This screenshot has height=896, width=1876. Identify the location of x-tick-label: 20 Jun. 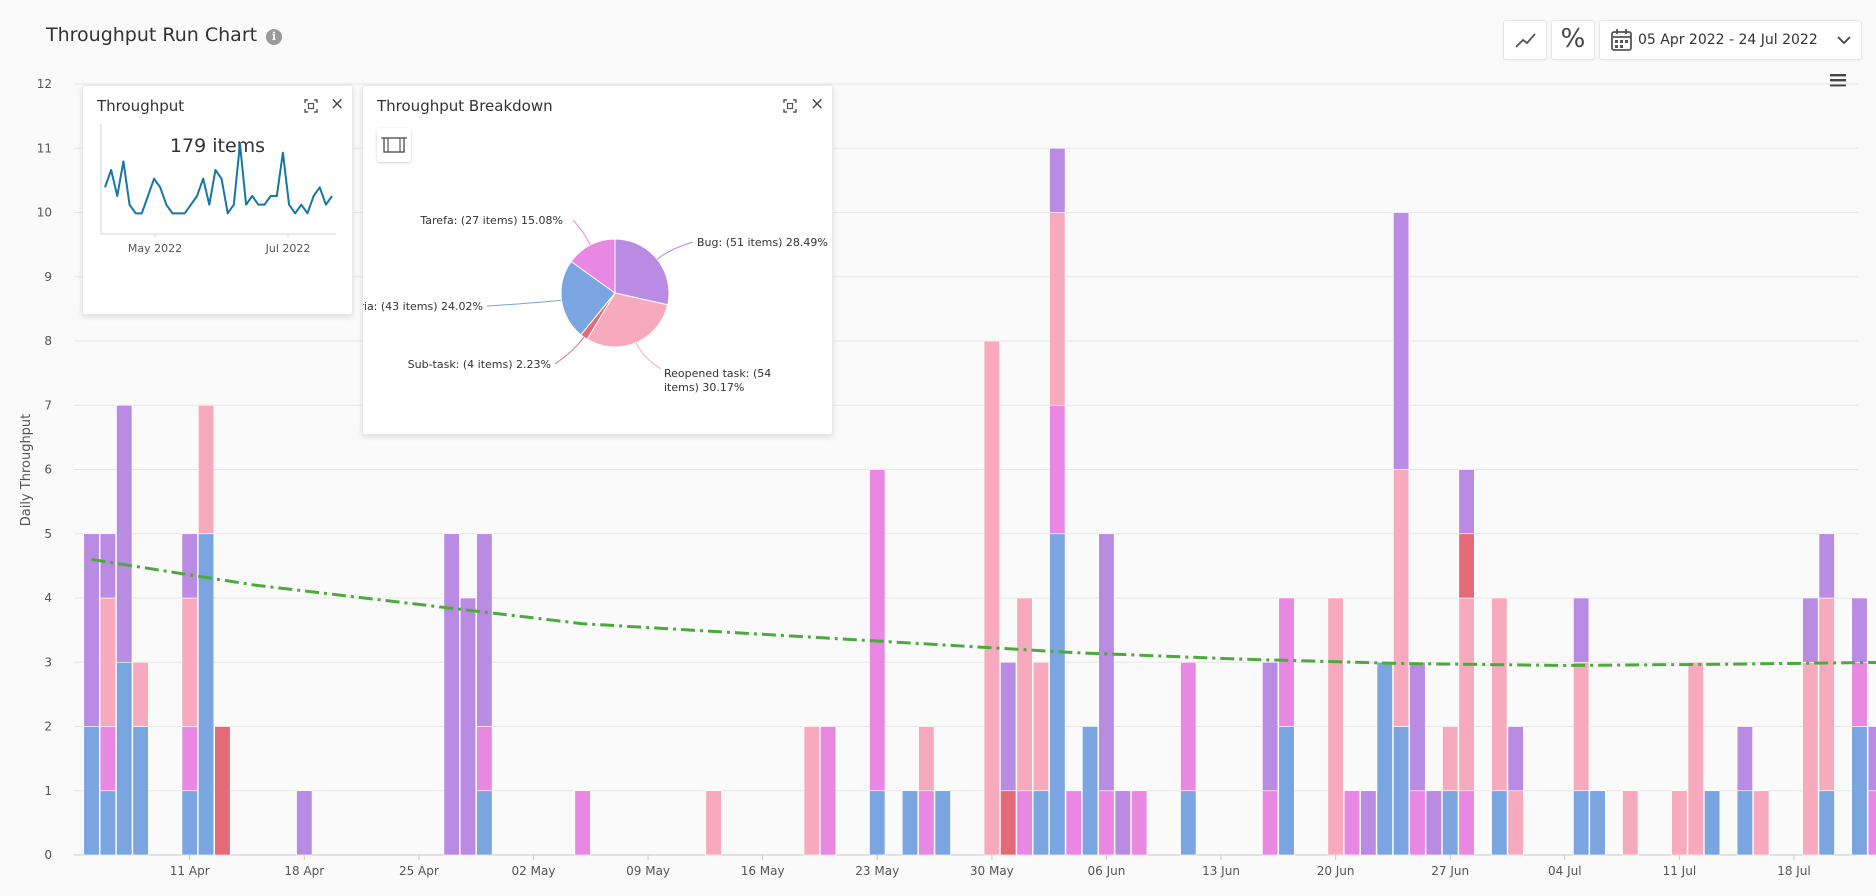
(1336, 871).